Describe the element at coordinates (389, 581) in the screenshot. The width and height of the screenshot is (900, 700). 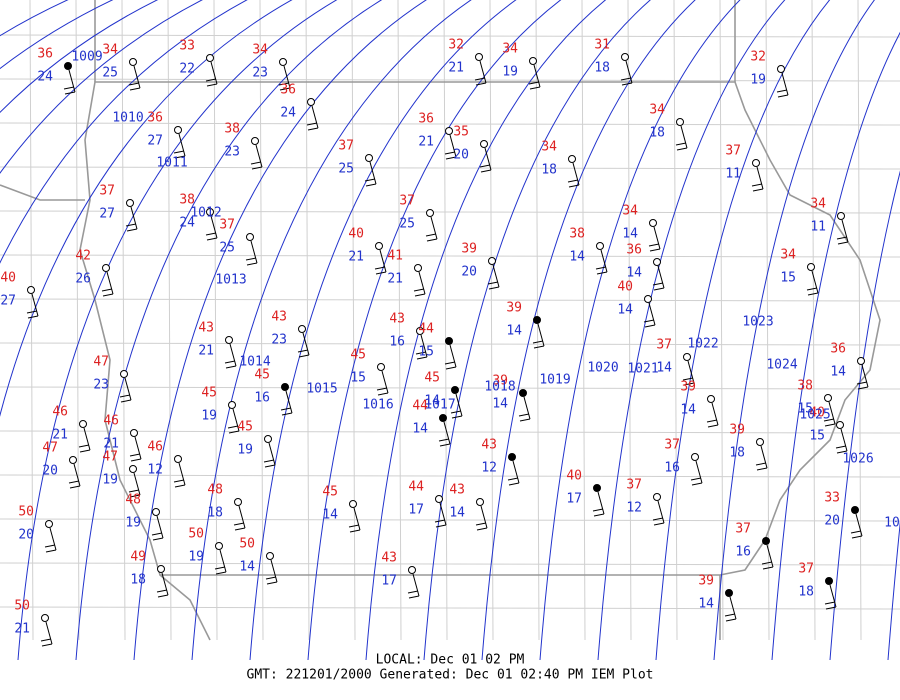
I see `dewpoint: 17` at that location.